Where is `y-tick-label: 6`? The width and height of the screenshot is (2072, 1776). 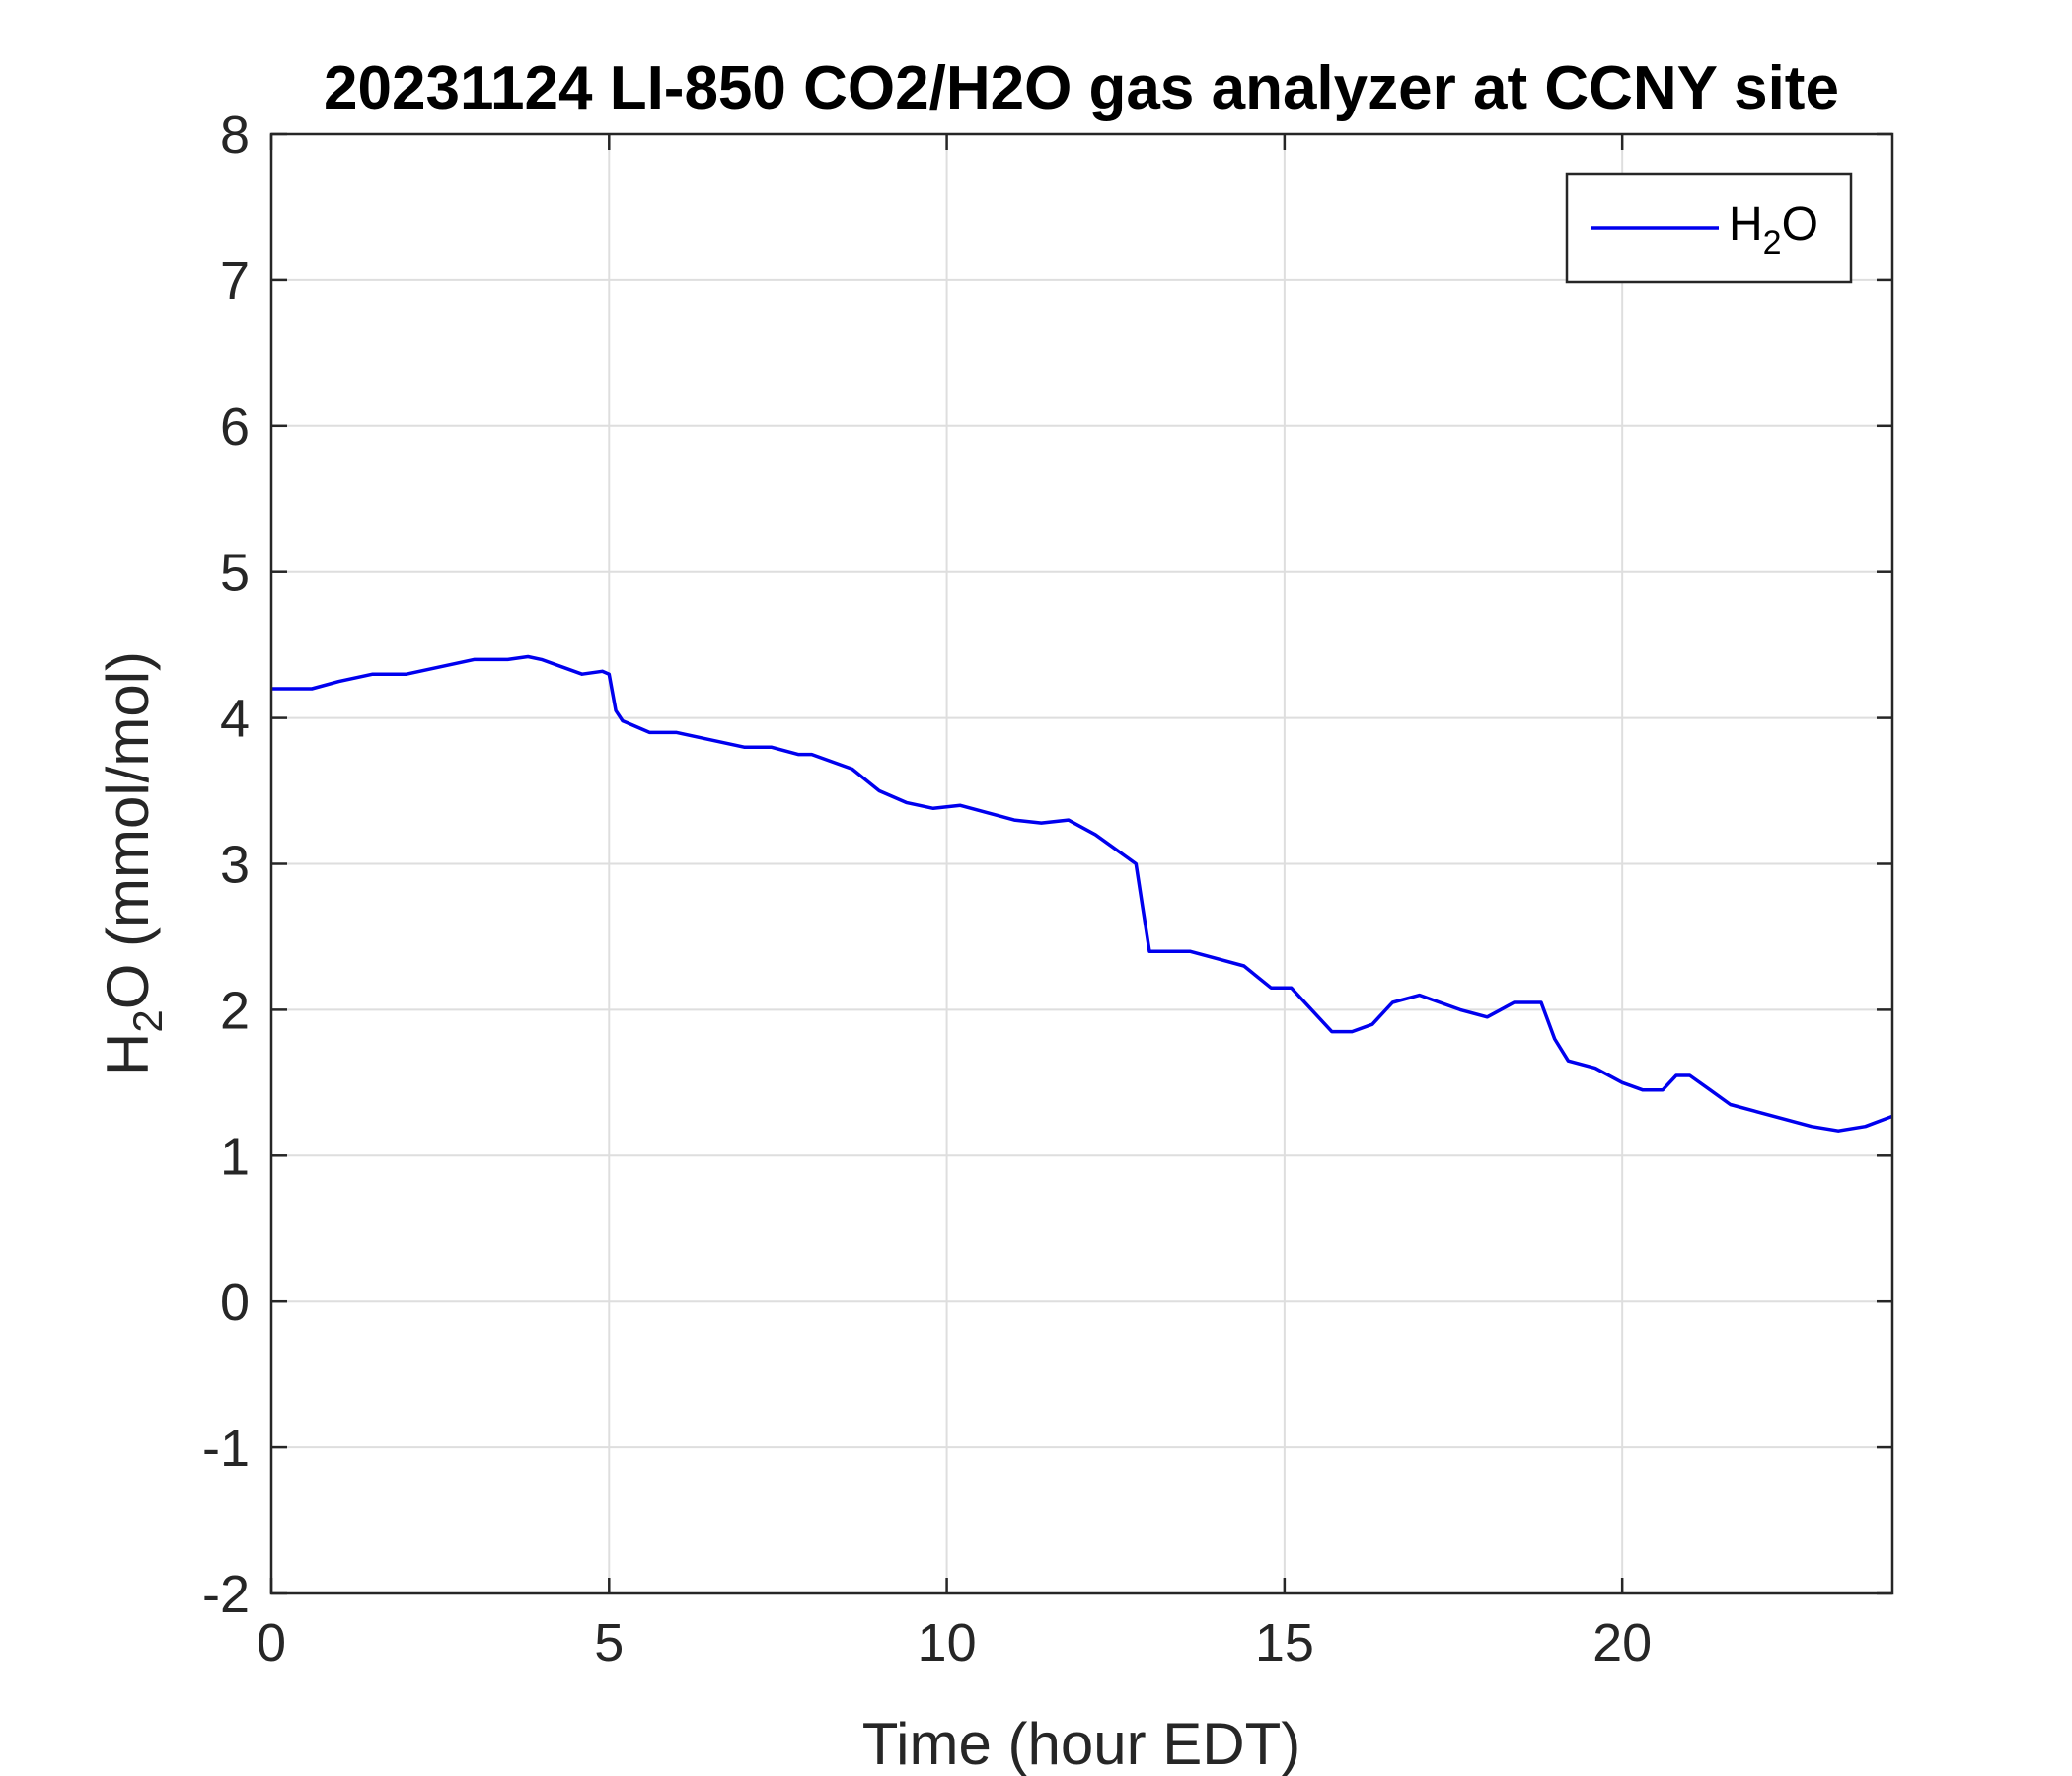 y-tick-label: 6 is located at coordinates (235, 428).